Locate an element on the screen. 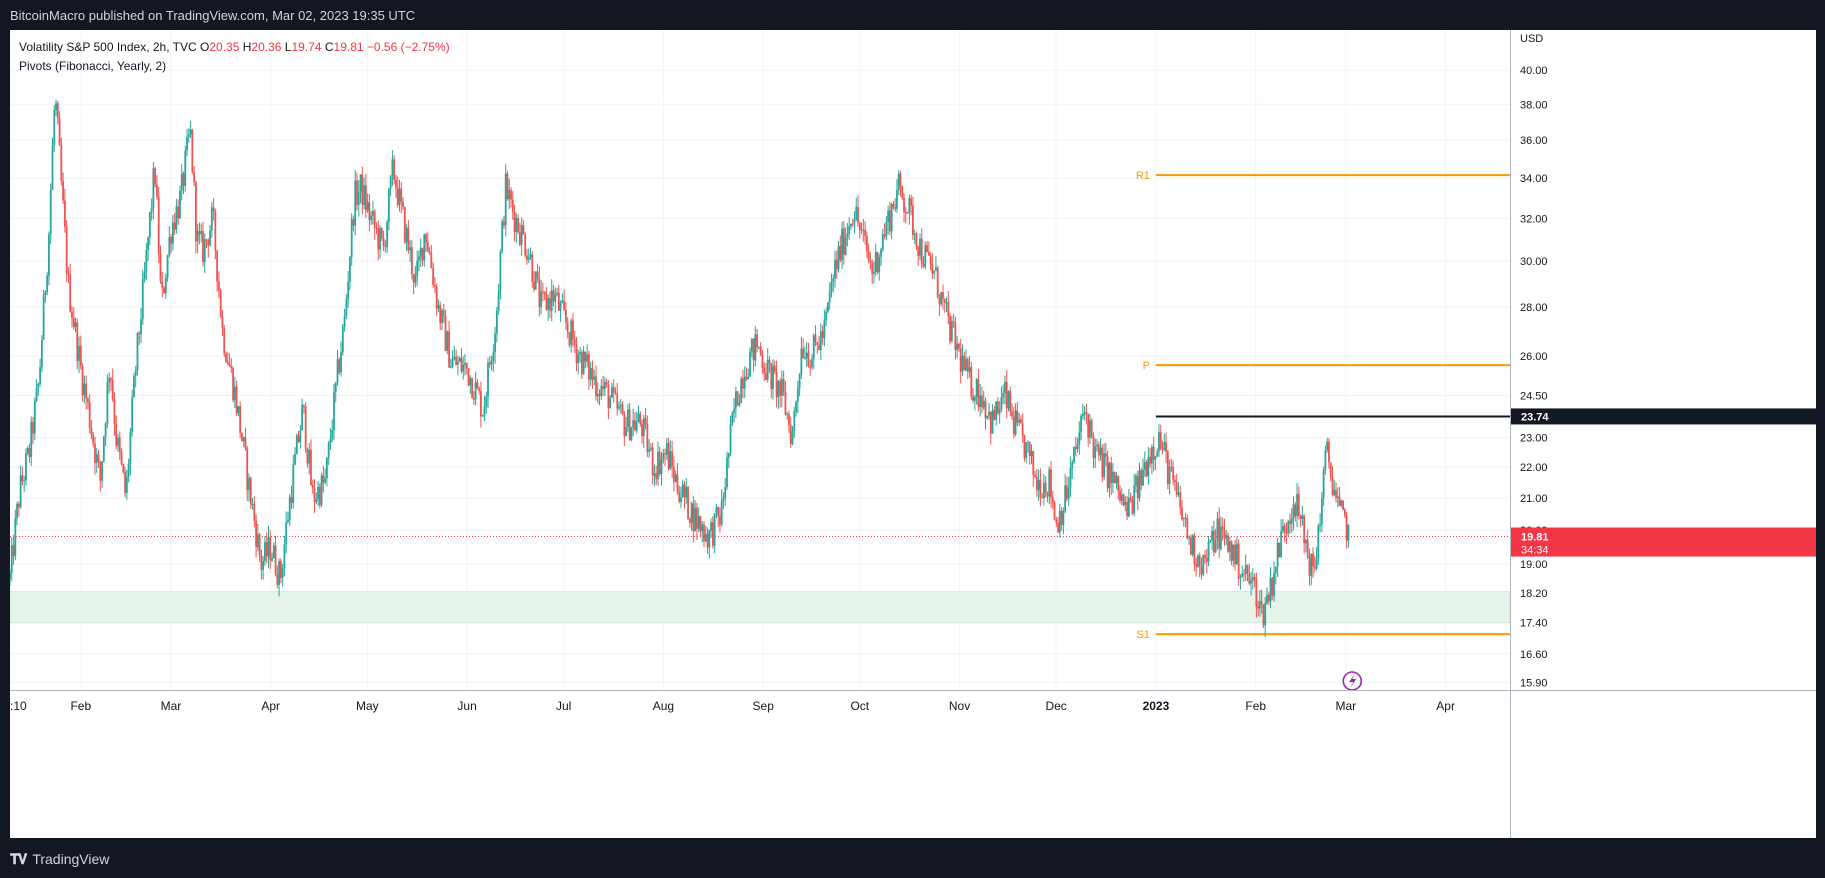  resistance-badge-label: 23.74 is located at coordinates (1535, 417).